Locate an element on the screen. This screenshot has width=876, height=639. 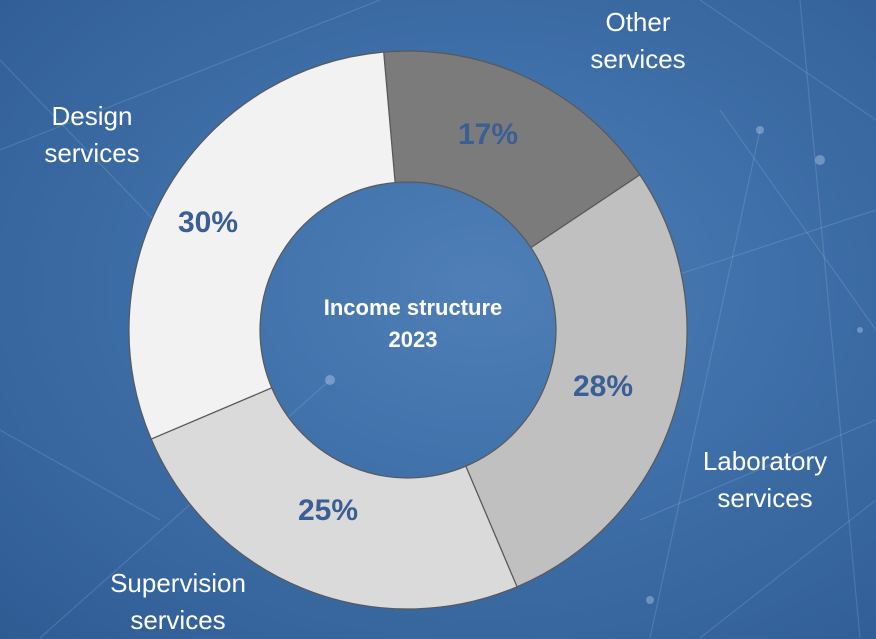
data-label-design: 30% is located at coordinates (208, 222).